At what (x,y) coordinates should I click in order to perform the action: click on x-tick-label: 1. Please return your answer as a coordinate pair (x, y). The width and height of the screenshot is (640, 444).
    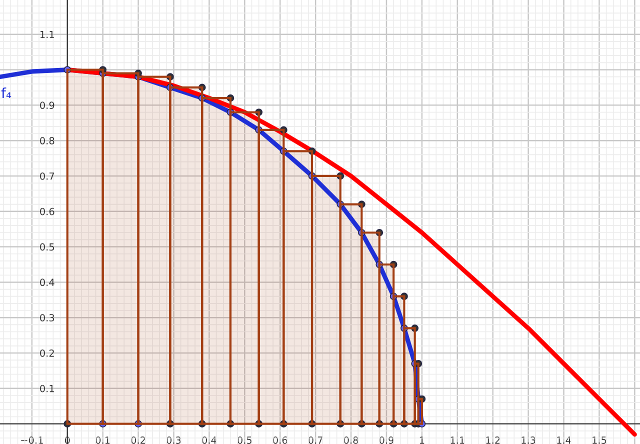
    Looking at the image, I should click on (422, 440).